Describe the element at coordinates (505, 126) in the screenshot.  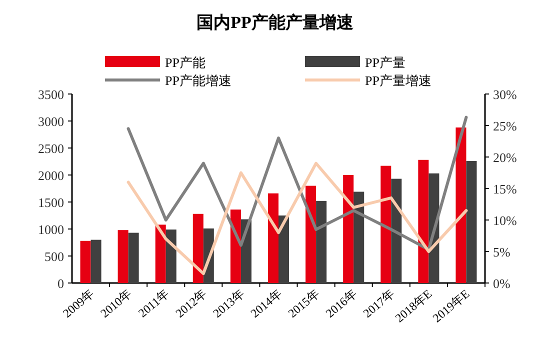
I see `y2-tick-label: 25%` at that location.